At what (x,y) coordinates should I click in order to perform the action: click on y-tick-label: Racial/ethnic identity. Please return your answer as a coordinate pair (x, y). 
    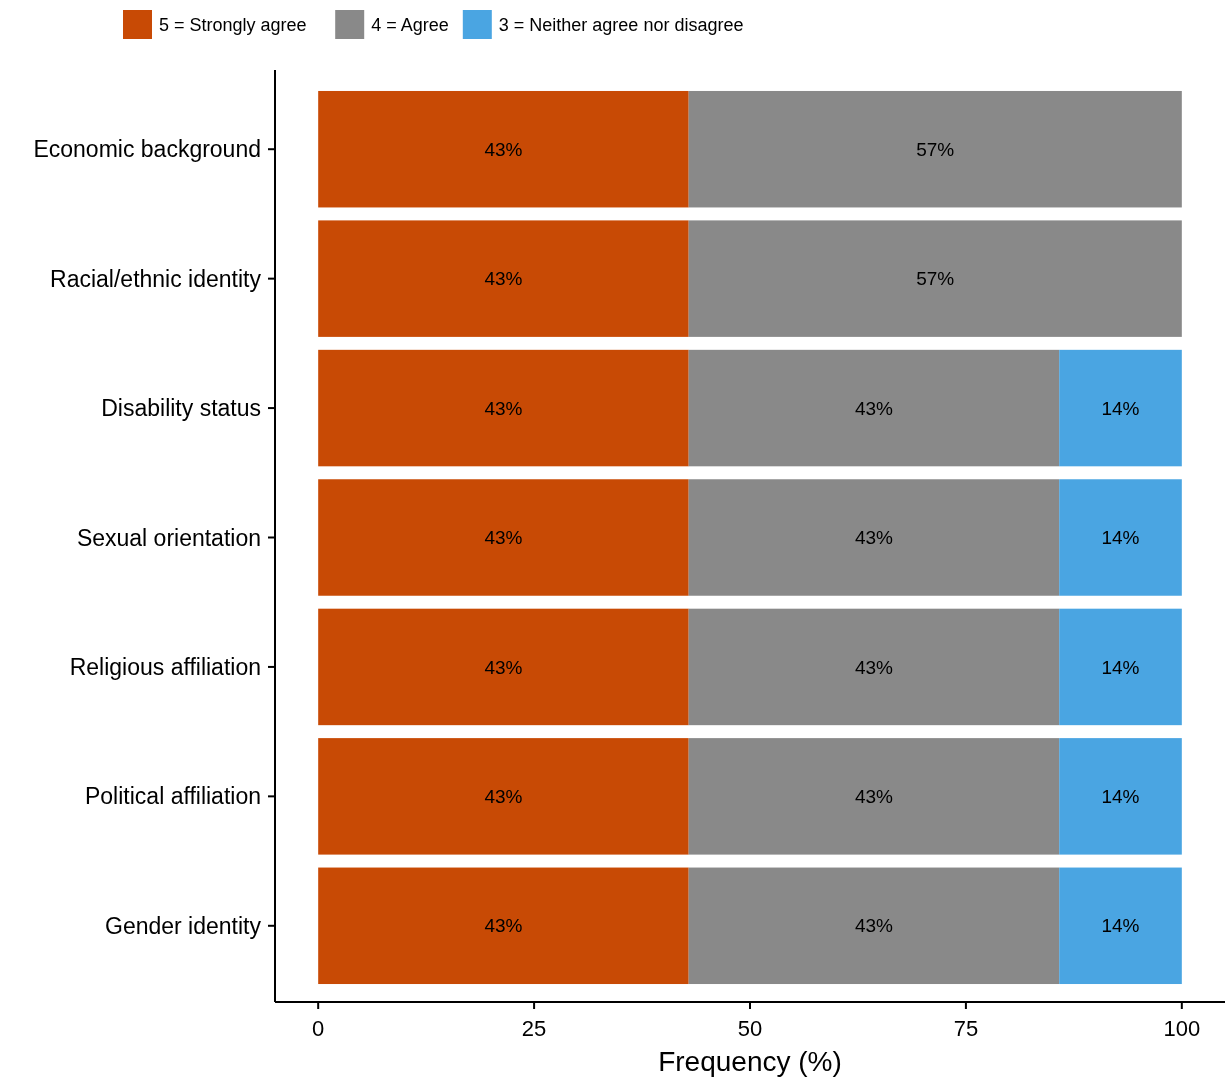
    Looking at the image, I should click on (156, 278).